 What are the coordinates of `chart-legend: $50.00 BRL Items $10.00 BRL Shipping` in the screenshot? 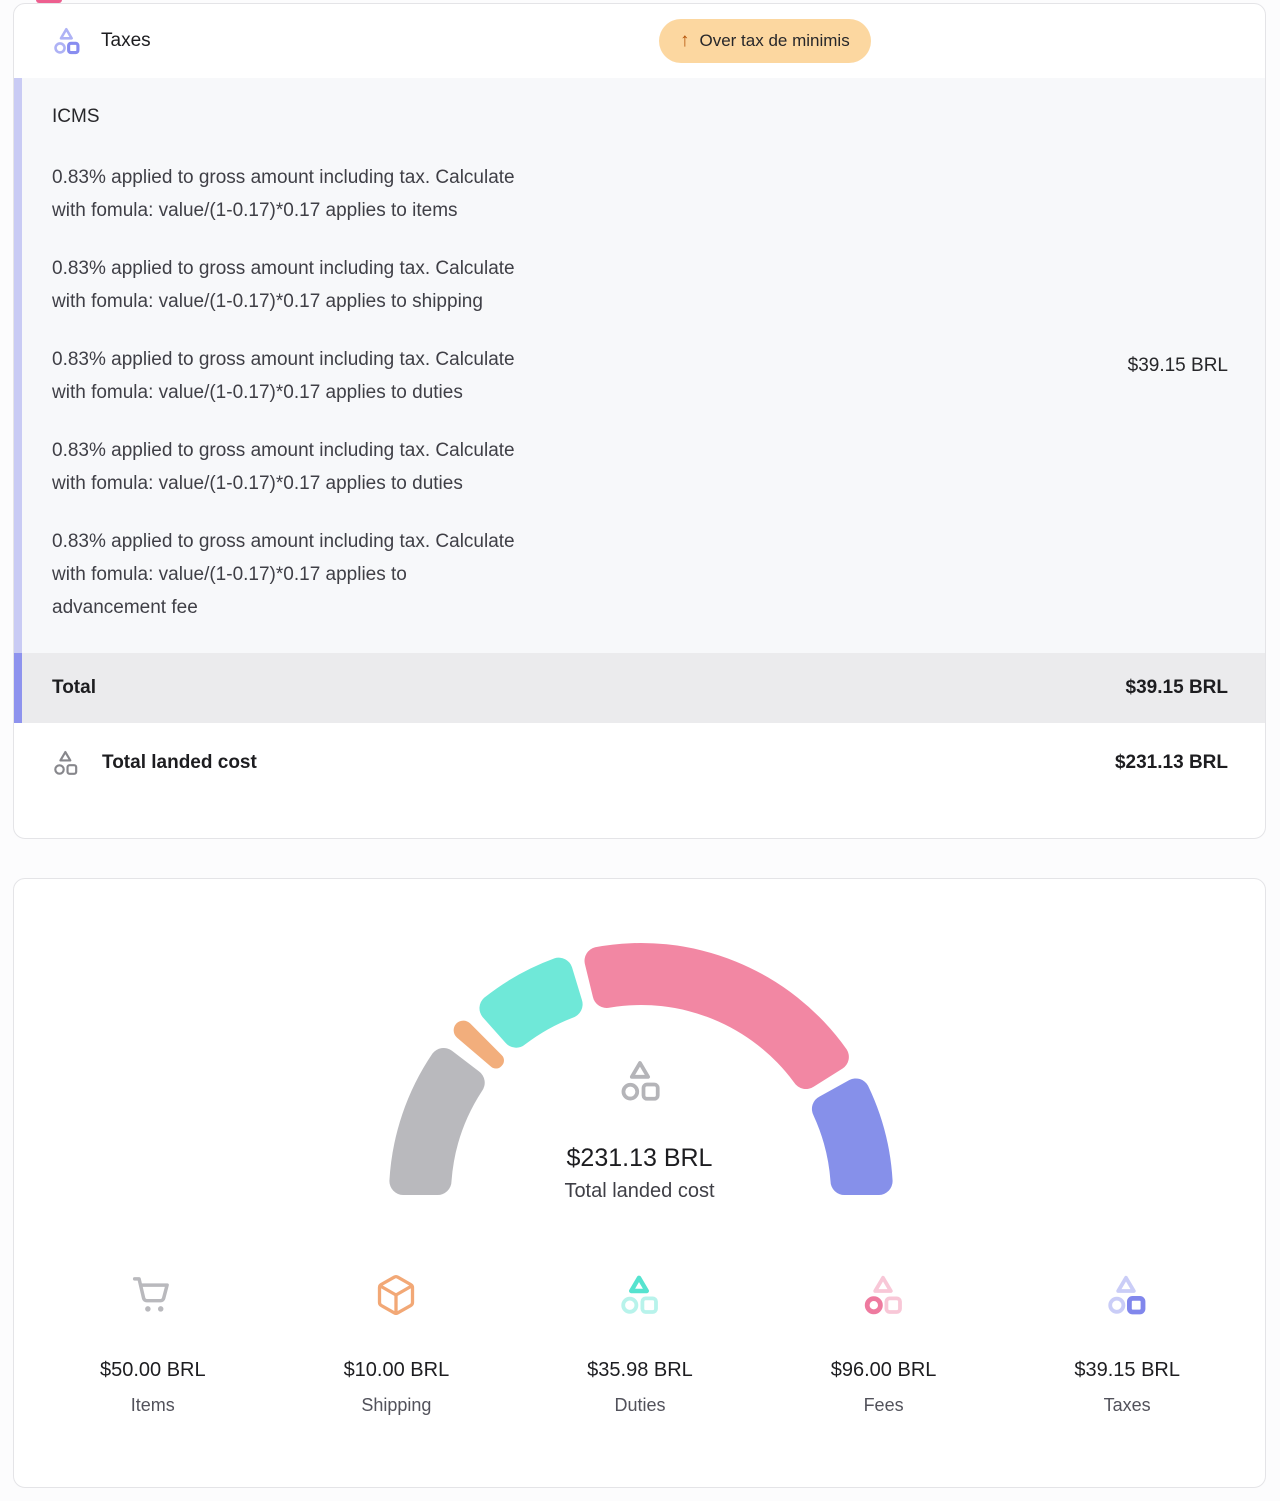 It's located at (640, 1344).